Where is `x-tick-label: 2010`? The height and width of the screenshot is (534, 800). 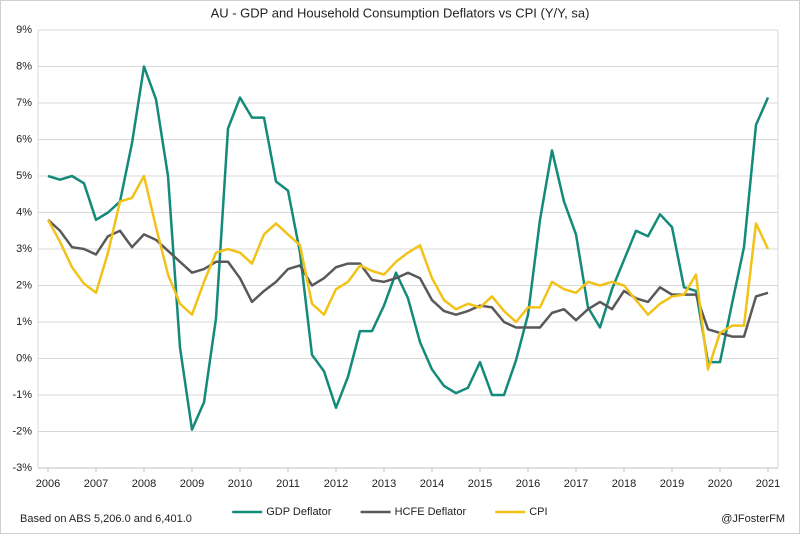
x-tick-label: 2010 is located at coordinates (240, 484).